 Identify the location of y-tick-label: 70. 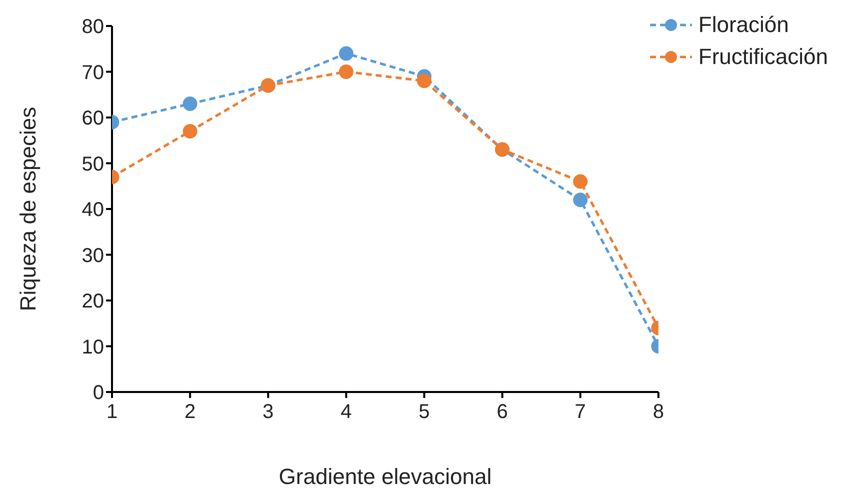
(93, 73).